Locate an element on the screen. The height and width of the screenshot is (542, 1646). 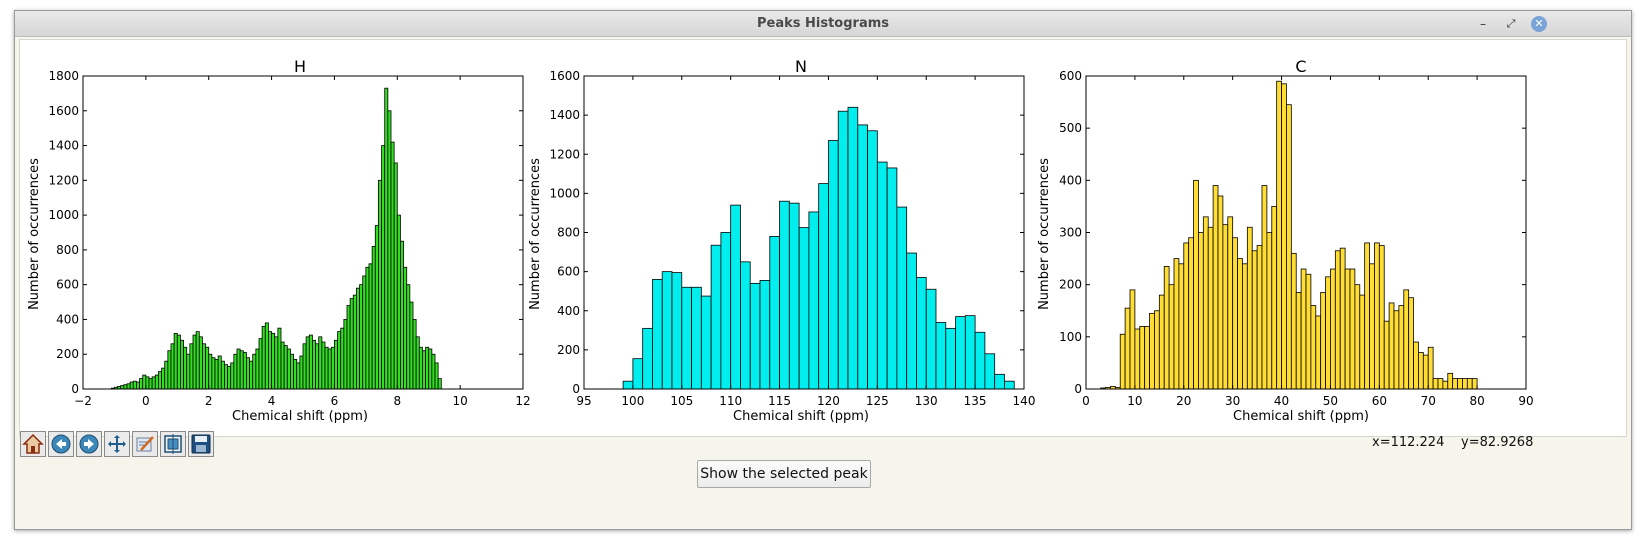
y-tick-label: 1400 is located at coordinates (564, 115).